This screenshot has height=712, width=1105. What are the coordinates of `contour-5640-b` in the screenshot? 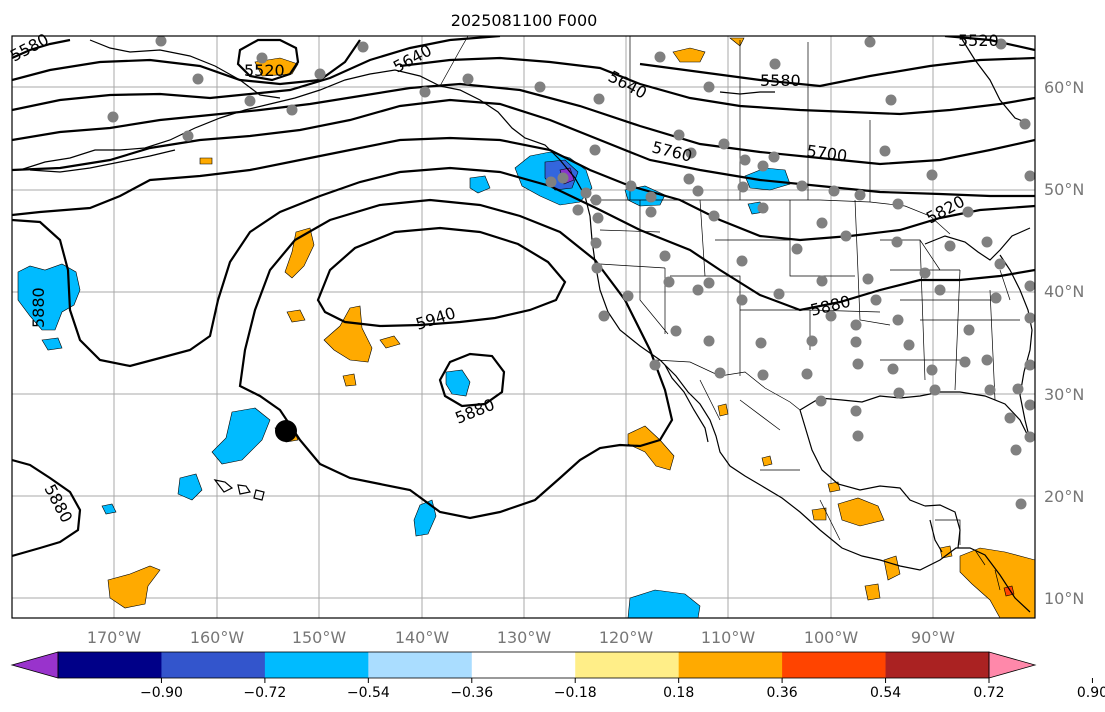 It's located at (717, 86).